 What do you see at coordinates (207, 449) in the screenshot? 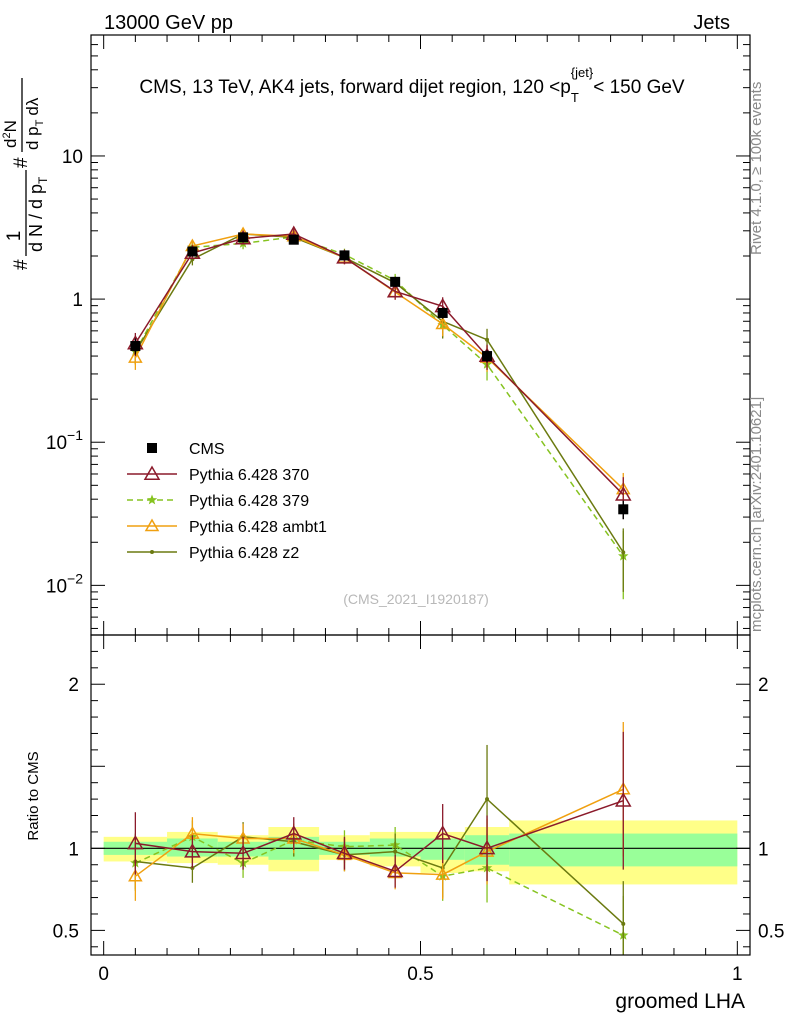
I see `legend-label-cms: CMS` at bounding box center [207, 449].